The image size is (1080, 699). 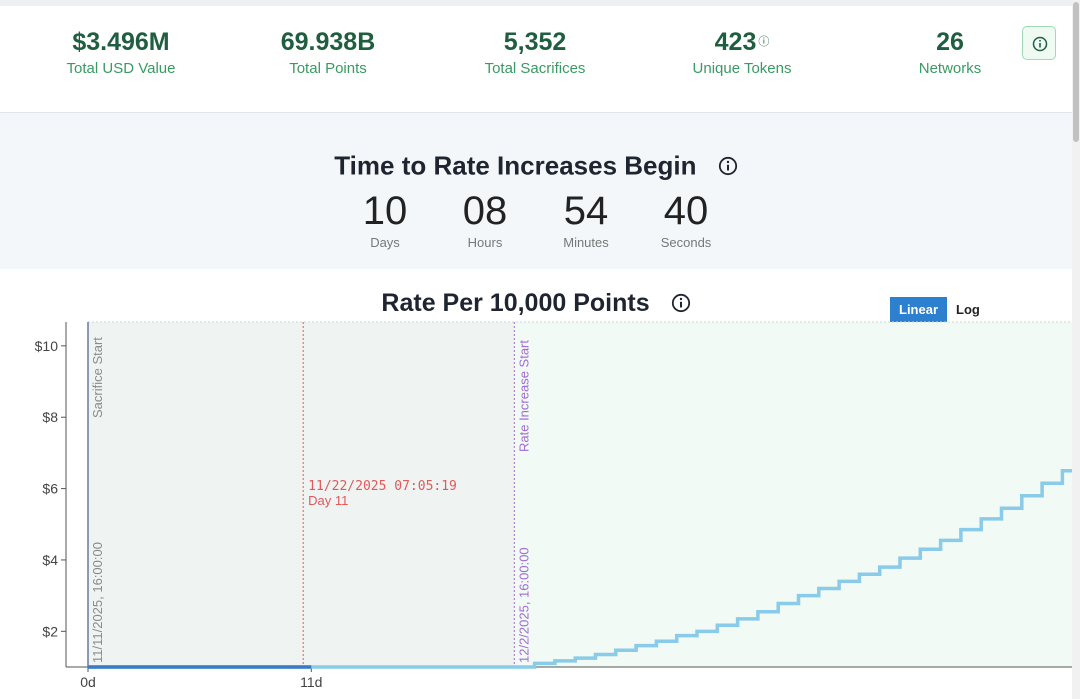 What do you see at coordinates (535, 68) in the screenshot?
I see `stat-label: Total Sacrifices` at bounding box center [535, 68].